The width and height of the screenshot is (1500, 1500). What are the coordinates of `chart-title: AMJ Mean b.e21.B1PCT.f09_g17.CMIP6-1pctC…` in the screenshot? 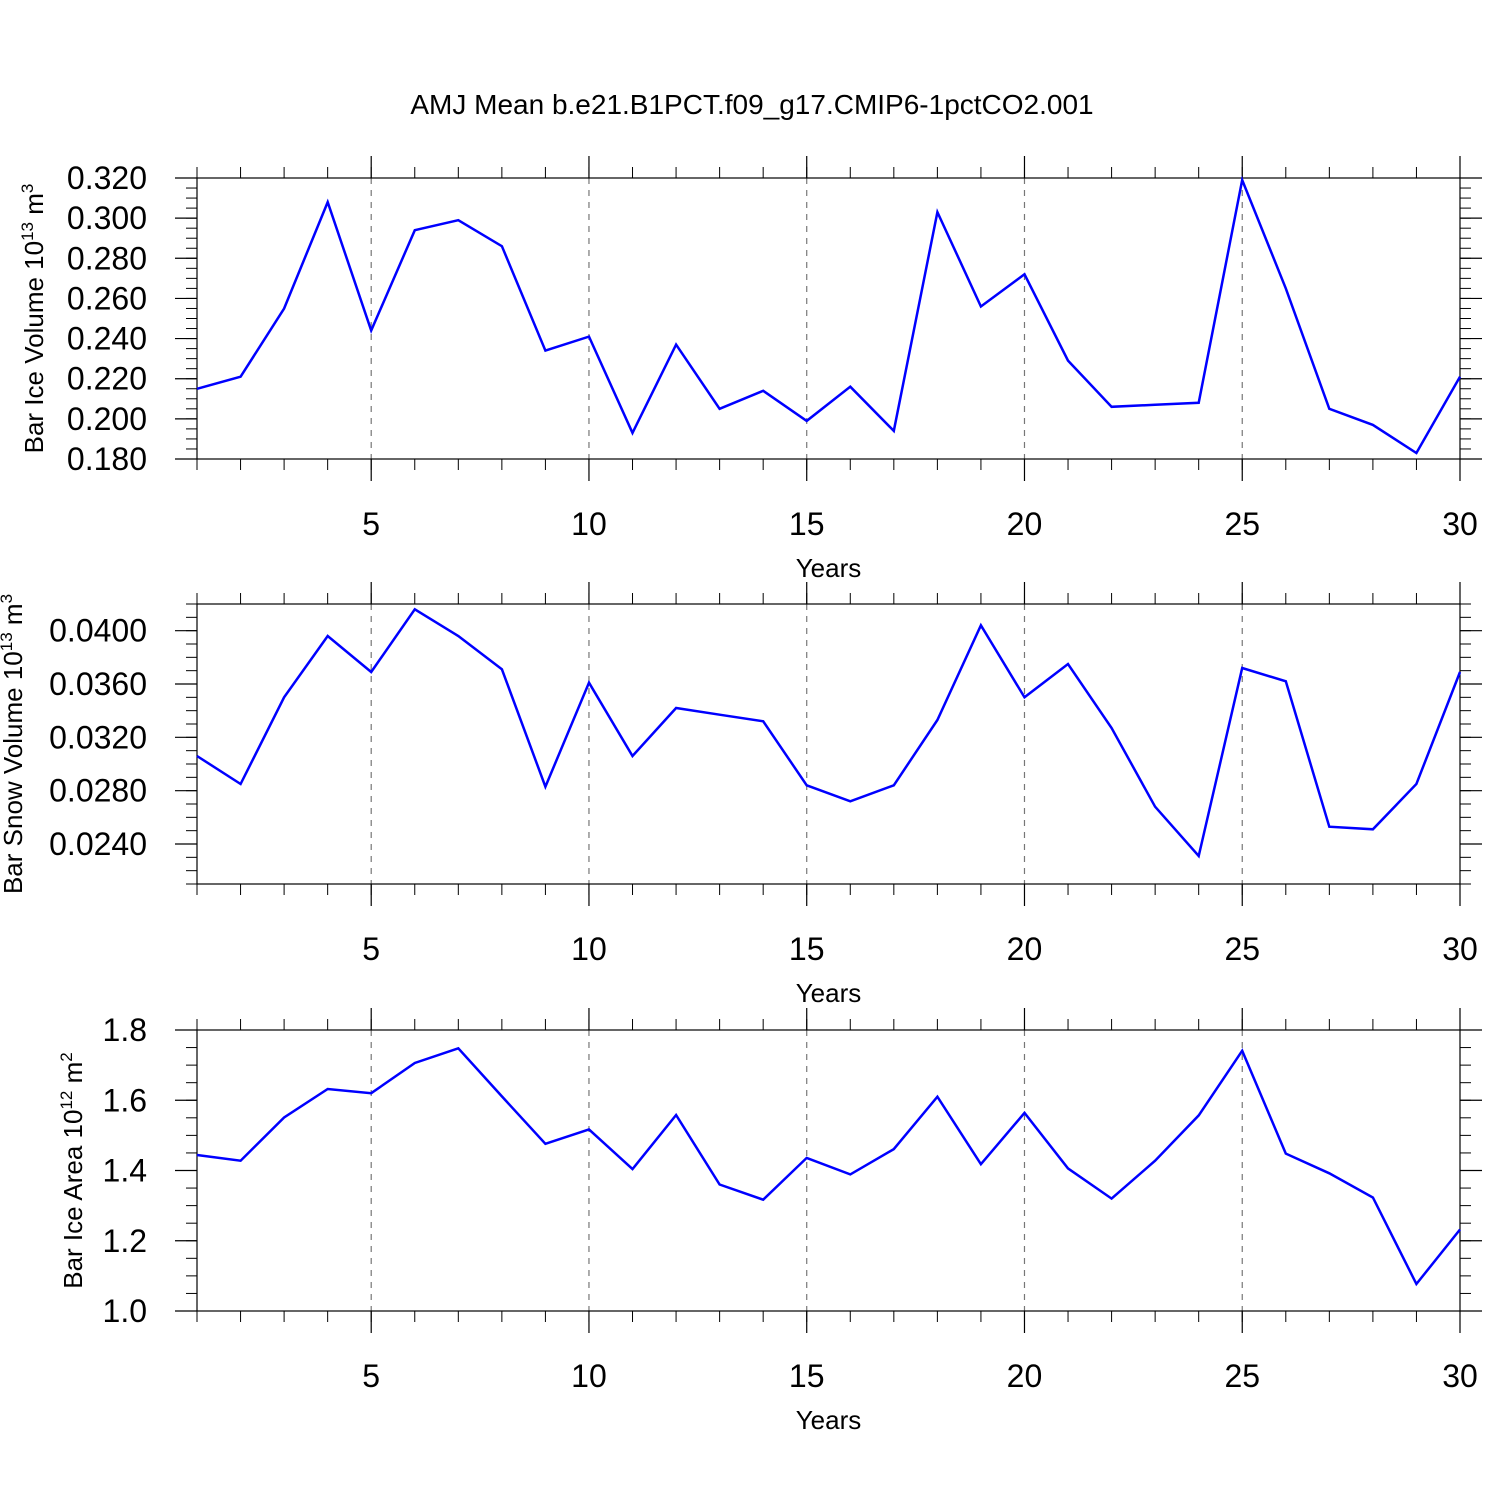 It's located at (751, 104).